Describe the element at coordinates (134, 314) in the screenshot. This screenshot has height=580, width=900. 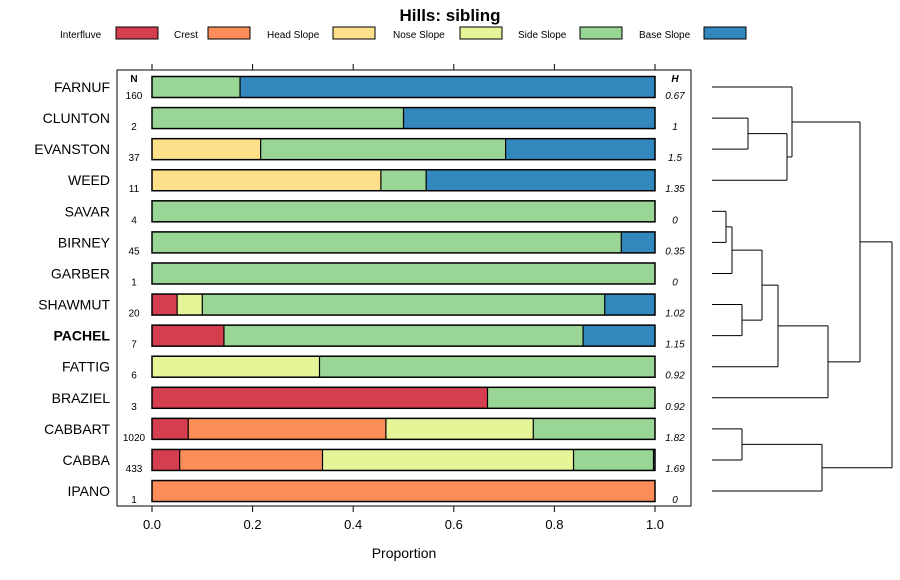
I see `n-value: 20` at that location.